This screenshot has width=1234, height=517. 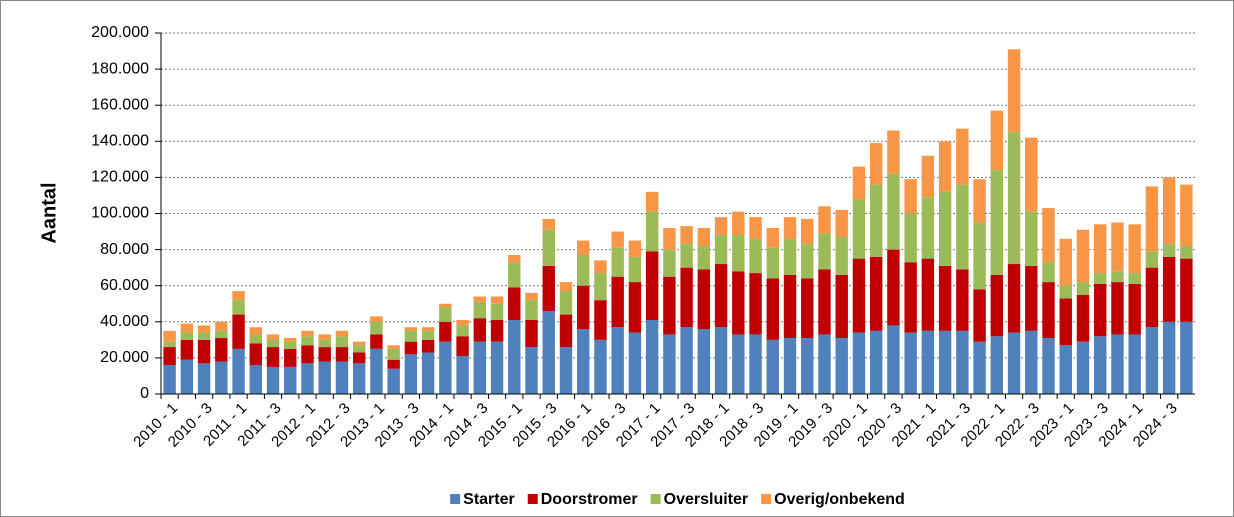 I want to click on y-axis-label: Aantal, so click(x=49, y=212).